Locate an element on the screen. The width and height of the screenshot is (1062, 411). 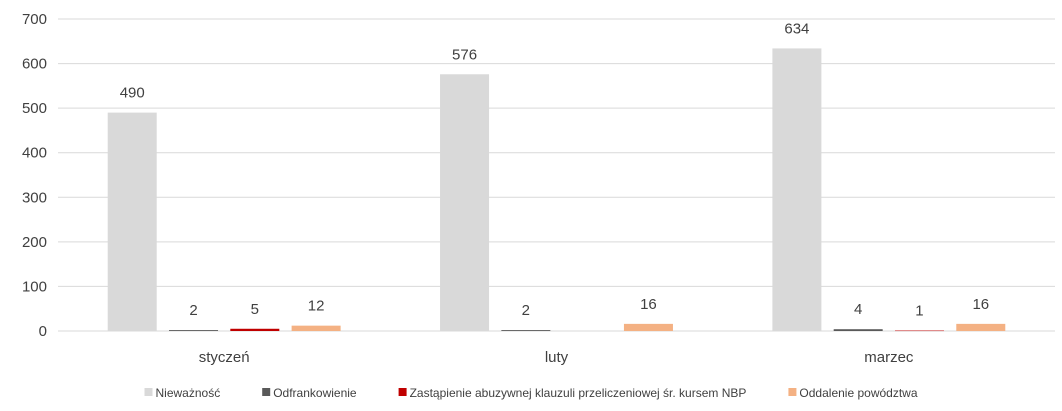
x-axis-category-labels: styczeń luty marzec is located at coordinates (556, 357).